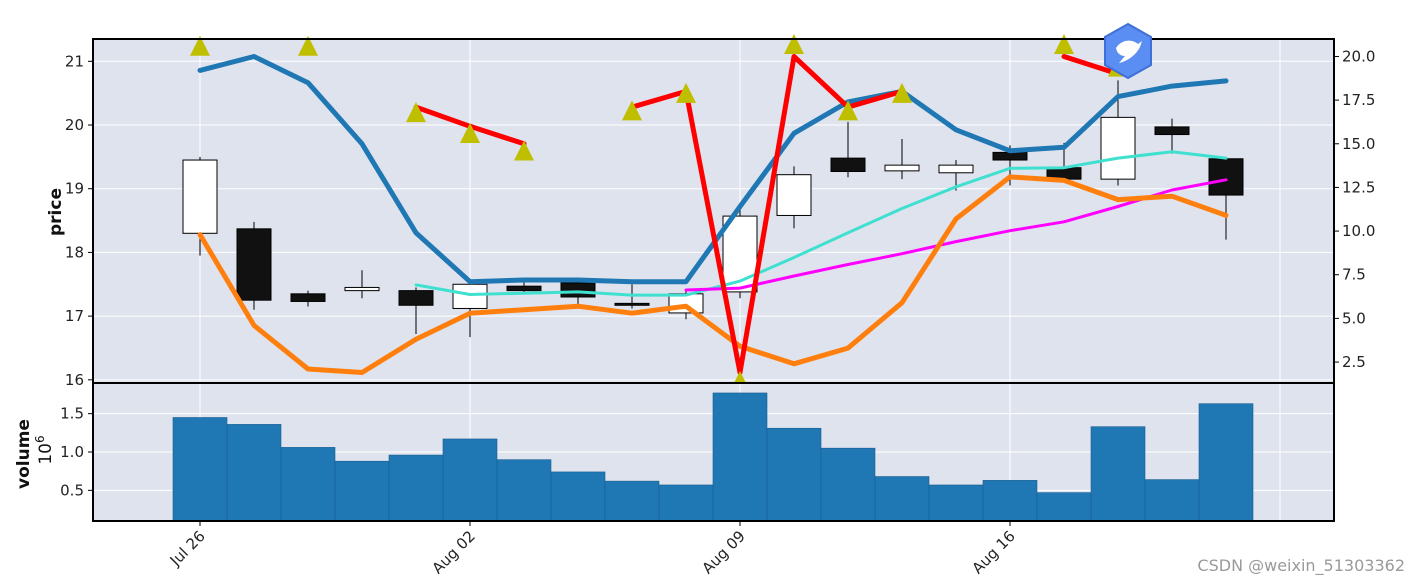  What do you see at coordinates (1354, 275) in the screenshot?
I see `right-tick-label: 7.5` at bounding box center [1354, 275].